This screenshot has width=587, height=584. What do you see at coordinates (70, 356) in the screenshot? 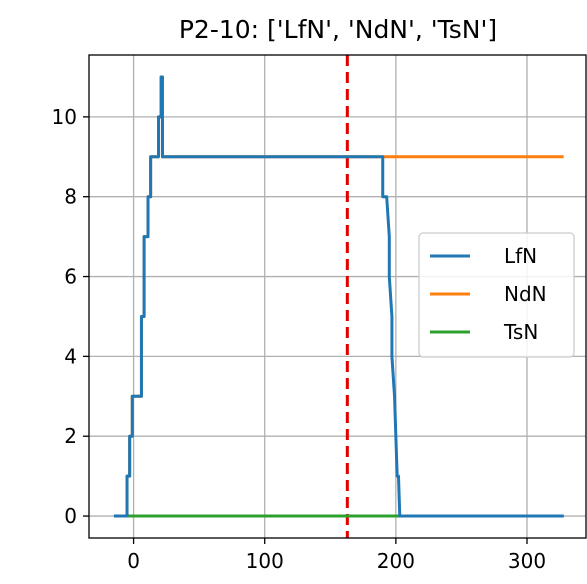
I see `y-tick-label: 4` at bounding box center [70, 356].